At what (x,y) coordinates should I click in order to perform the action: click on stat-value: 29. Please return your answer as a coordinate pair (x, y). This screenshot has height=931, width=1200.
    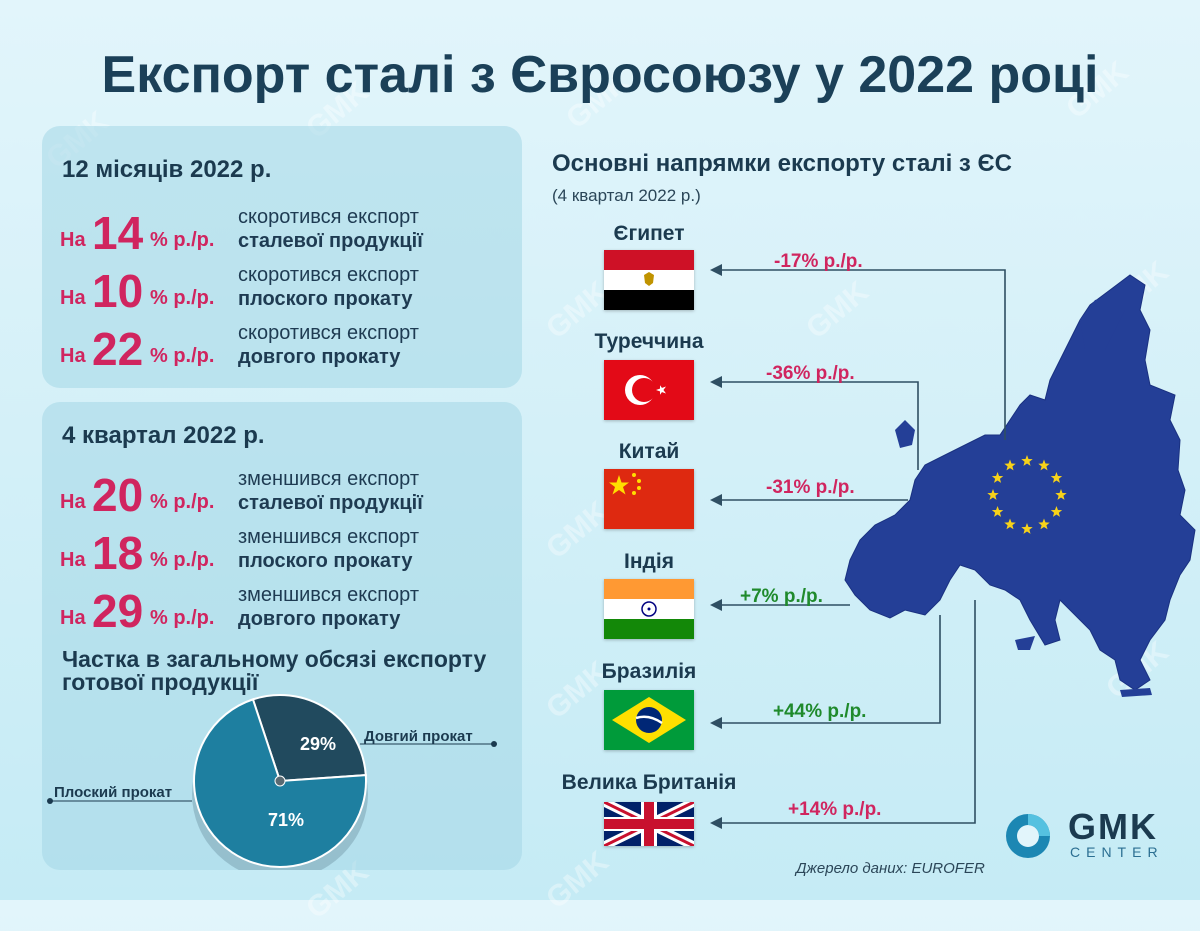
    Looking at the image, I should click on (118, 611).